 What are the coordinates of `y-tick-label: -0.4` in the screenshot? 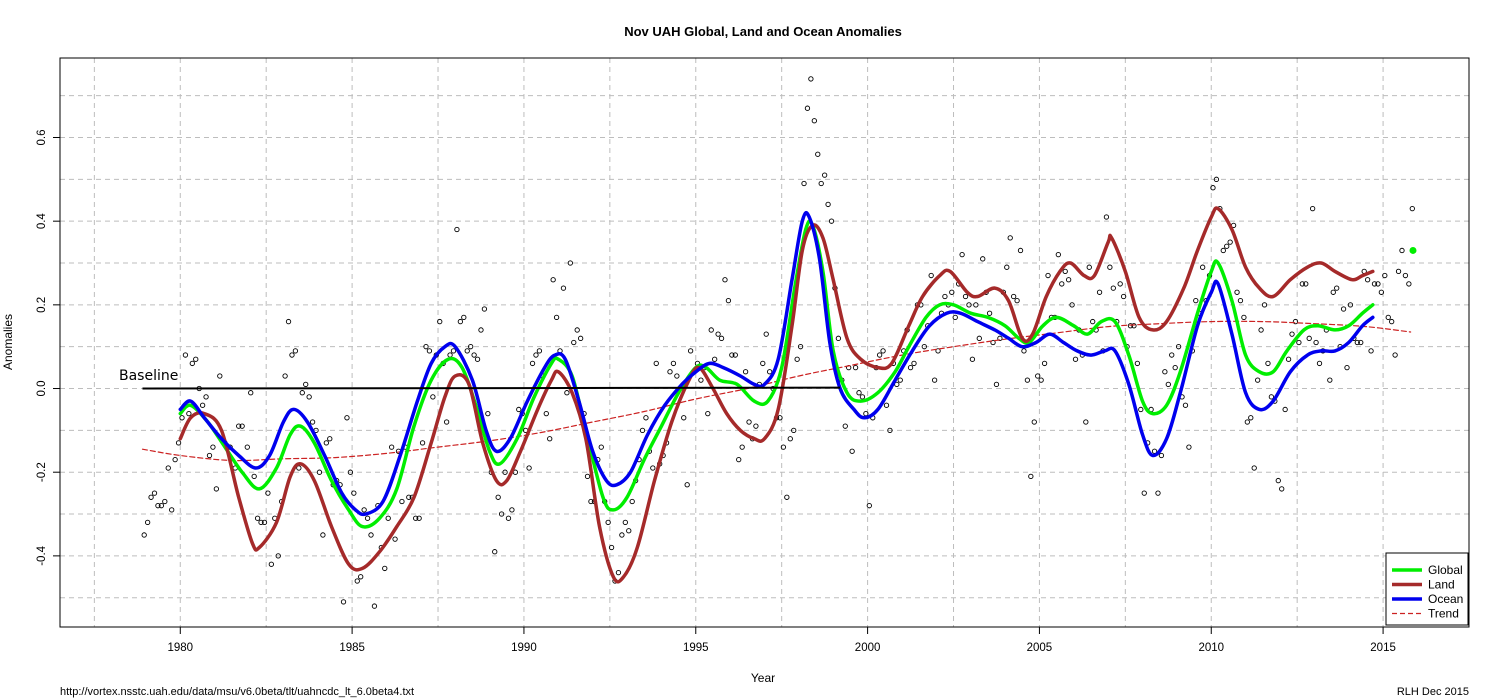 It's located at (42, 555).